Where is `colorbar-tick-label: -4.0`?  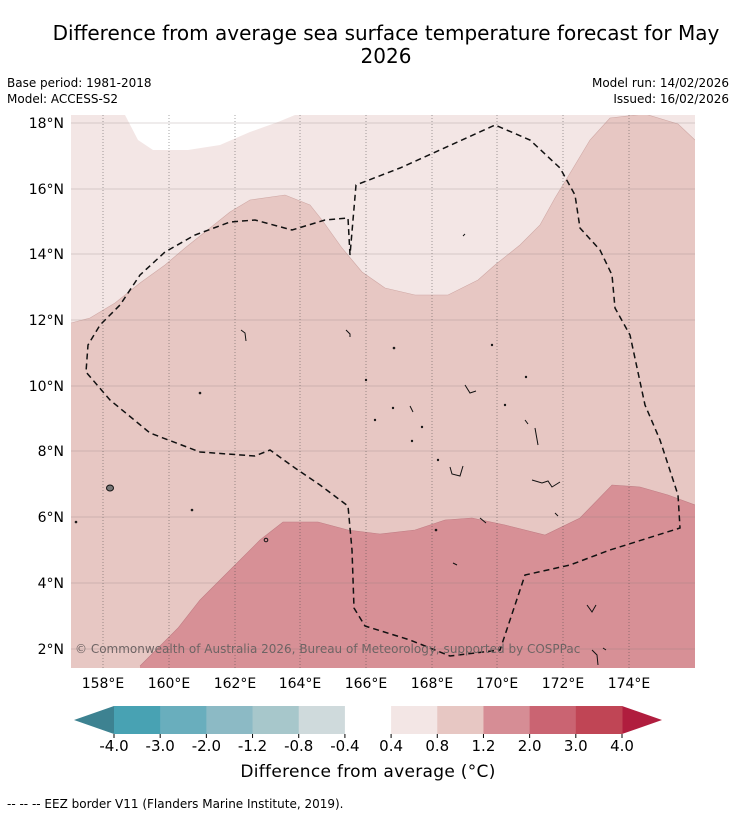 colorbar-tick-label: -4.0 is located at coordinates (113, 746).